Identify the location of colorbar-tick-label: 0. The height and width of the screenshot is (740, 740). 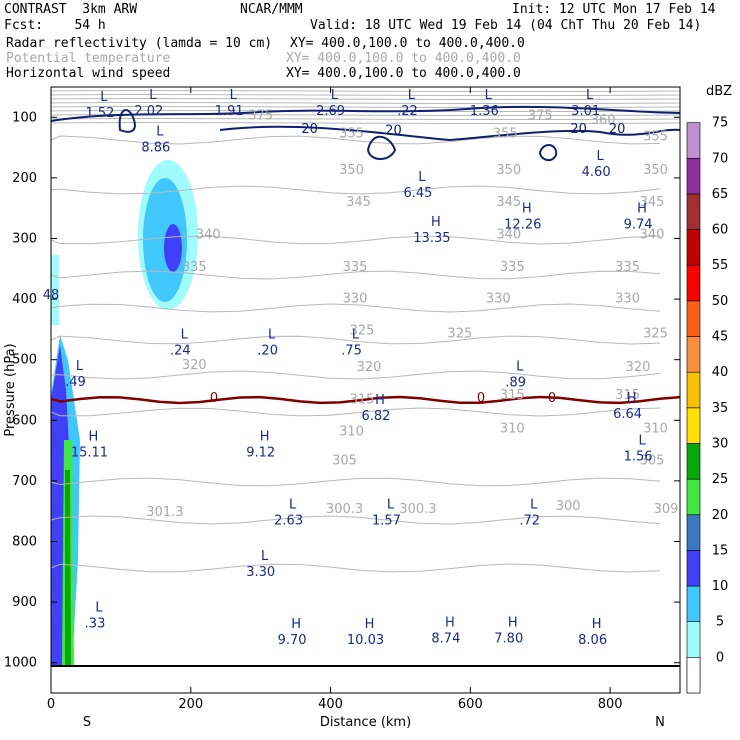
(720, 657).